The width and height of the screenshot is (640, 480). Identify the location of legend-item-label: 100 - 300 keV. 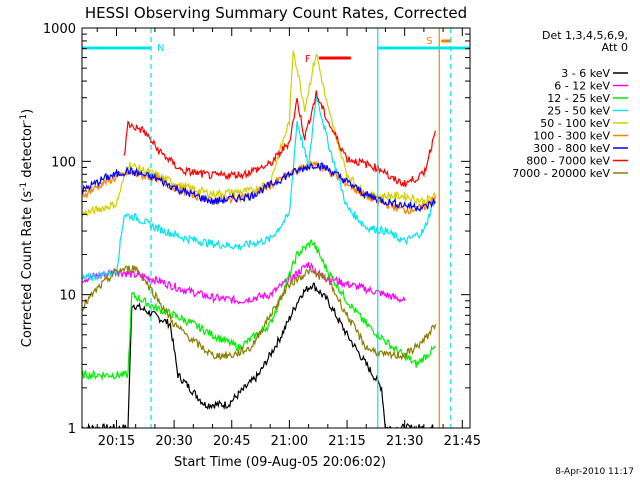
(571, 136).